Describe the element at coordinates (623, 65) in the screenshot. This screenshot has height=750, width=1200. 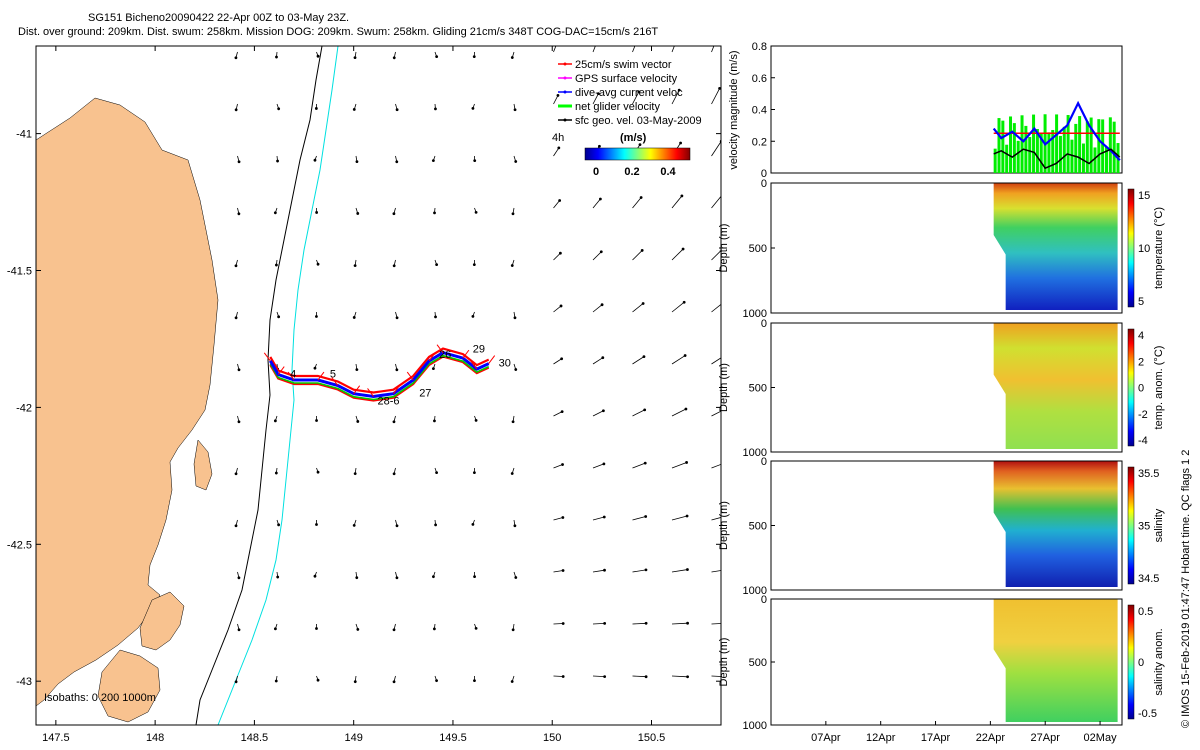
I see `legend-entry-0: 25cm/s swim vector` at that location.